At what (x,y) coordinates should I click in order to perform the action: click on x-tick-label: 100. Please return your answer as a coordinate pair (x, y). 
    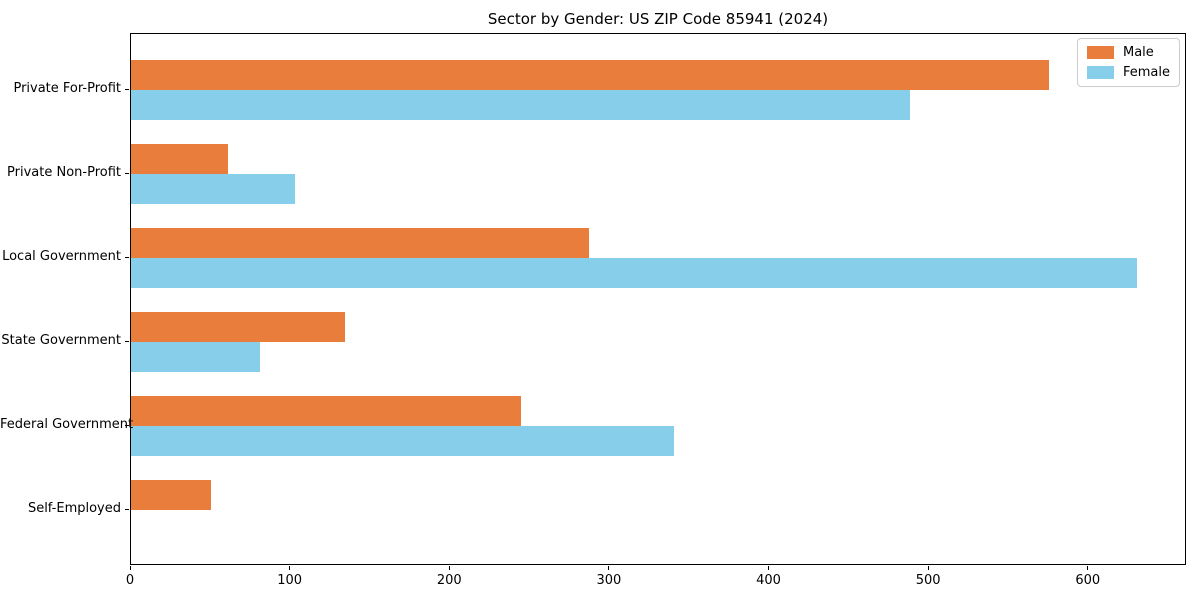
    Looking at the image, I should click on (290, 580).